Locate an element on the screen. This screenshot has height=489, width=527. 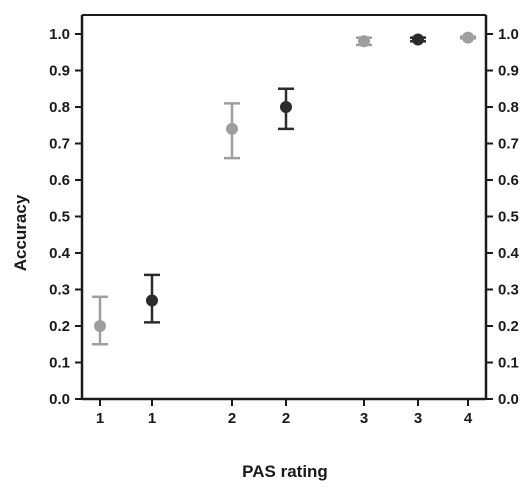
y-tick-label-right: 0.0 is located at coordinates (508, 399).